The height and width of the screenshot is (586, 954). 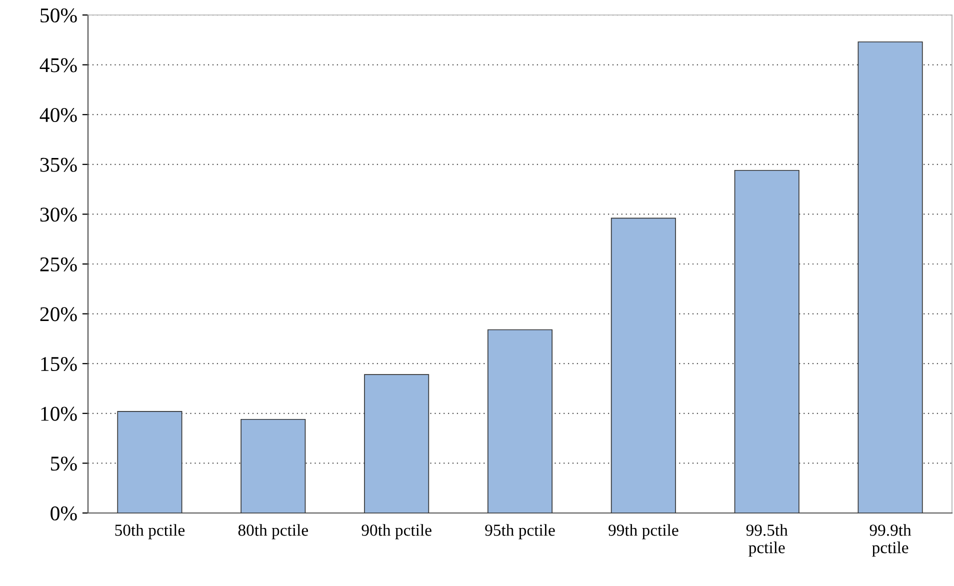 I want to click on y-tick-label: 40%, so click(x=58, y=115).